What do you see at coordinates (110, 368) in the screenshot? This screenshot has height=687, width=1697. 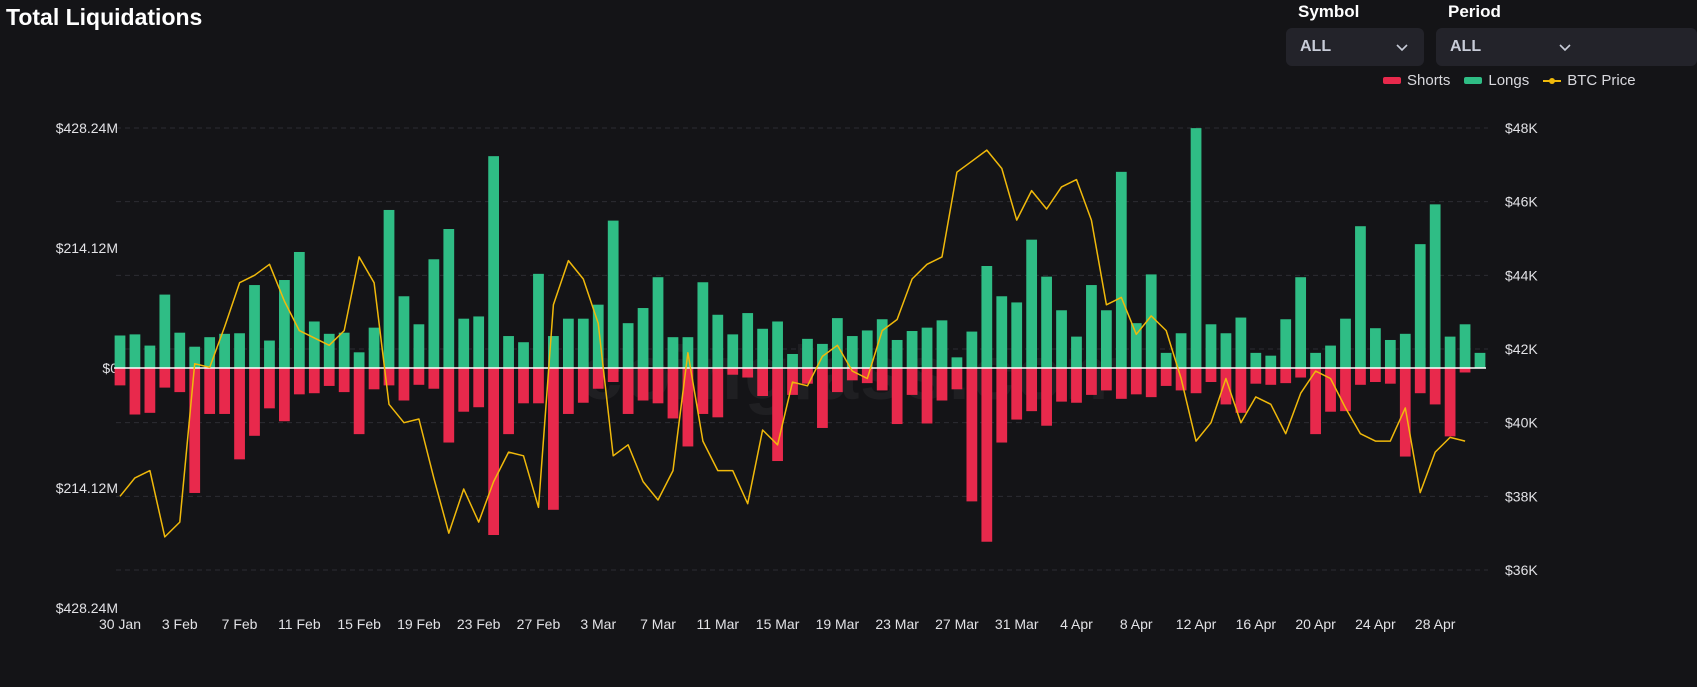 I see `y-left-tick-label: $0` at bounding box center [110, 368].